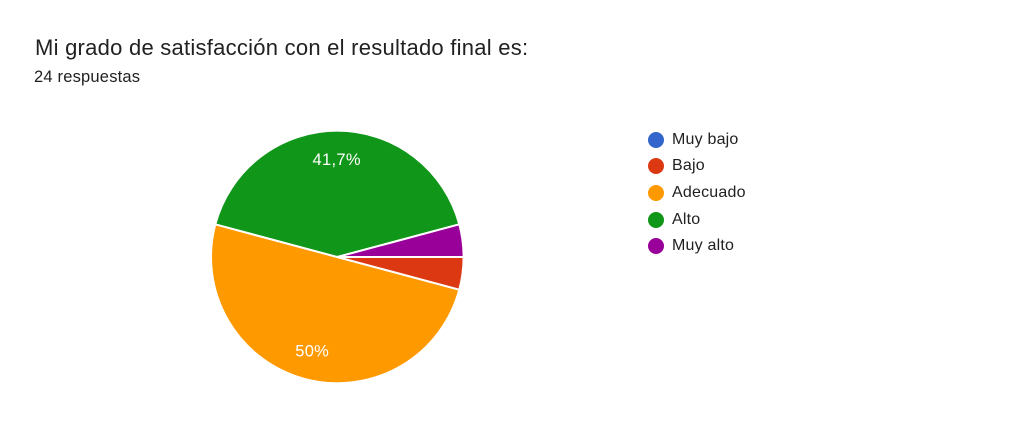 This screenshot has height=431, width=1024. I want to click on svg-text: 41,7%, so click(337, 160).